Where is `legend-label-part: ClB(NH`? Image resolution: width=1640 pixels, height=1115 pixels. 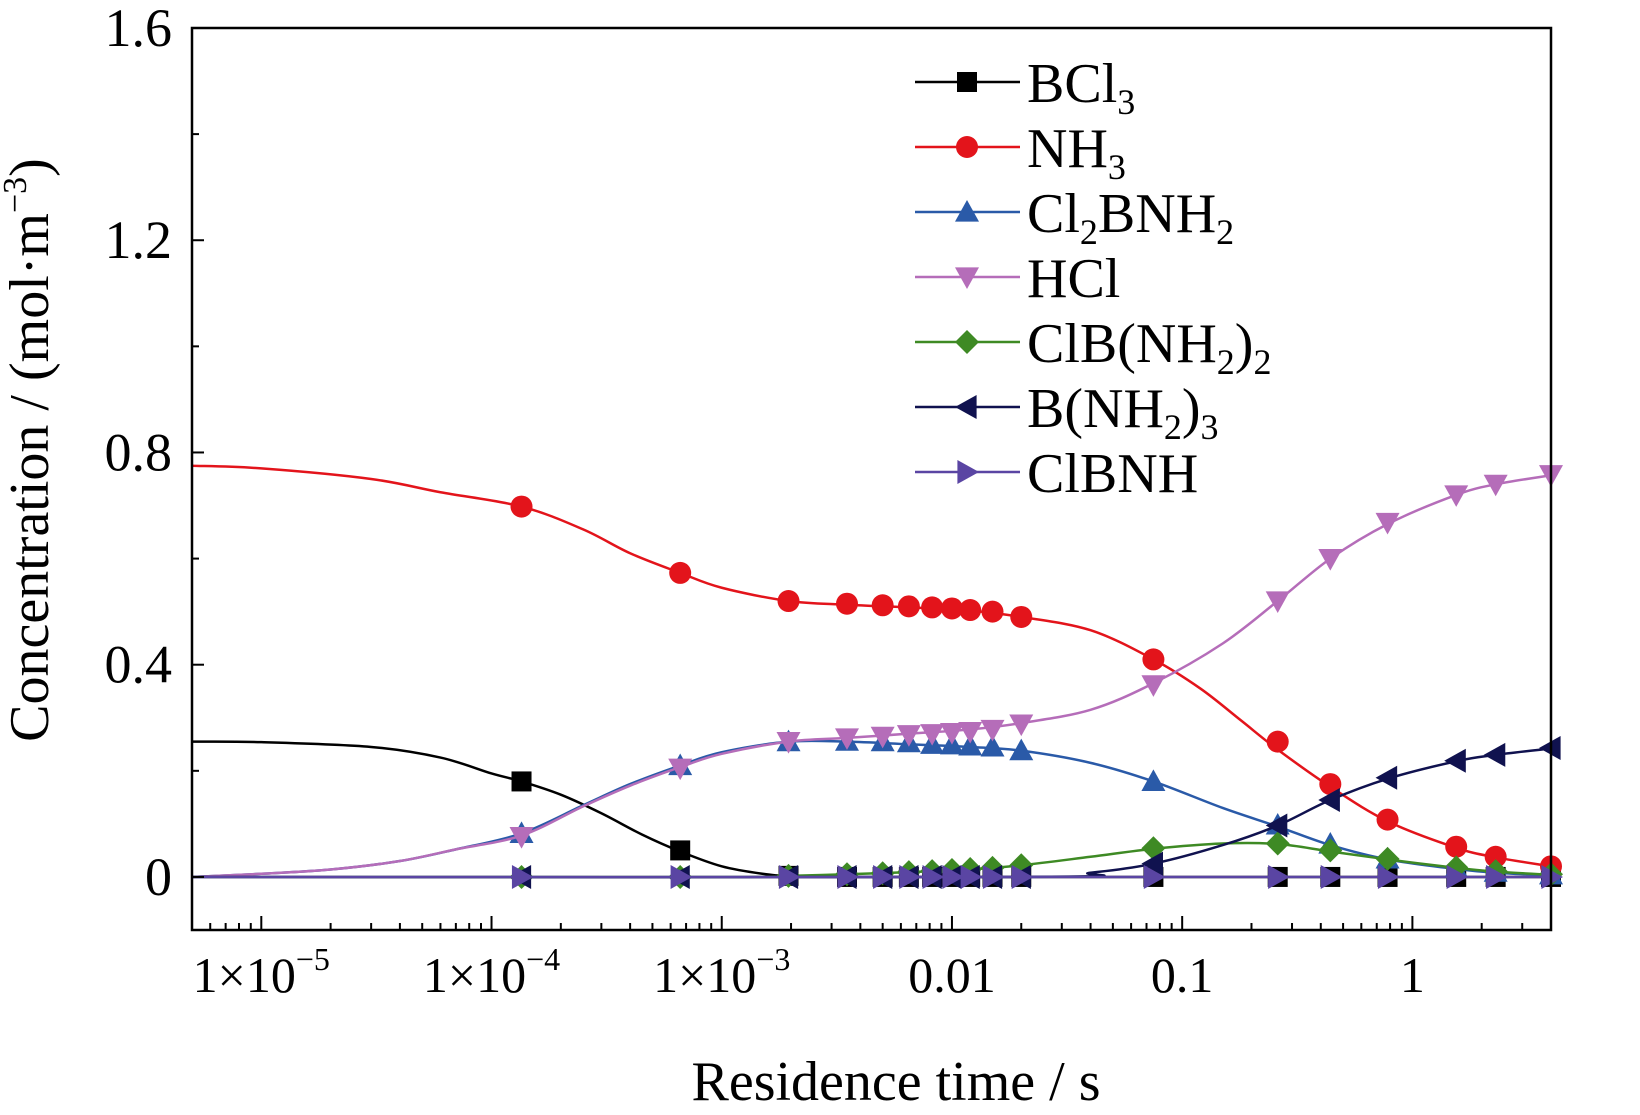
legend-label-part: ClB(NH is located at coordinates (1122, 344).